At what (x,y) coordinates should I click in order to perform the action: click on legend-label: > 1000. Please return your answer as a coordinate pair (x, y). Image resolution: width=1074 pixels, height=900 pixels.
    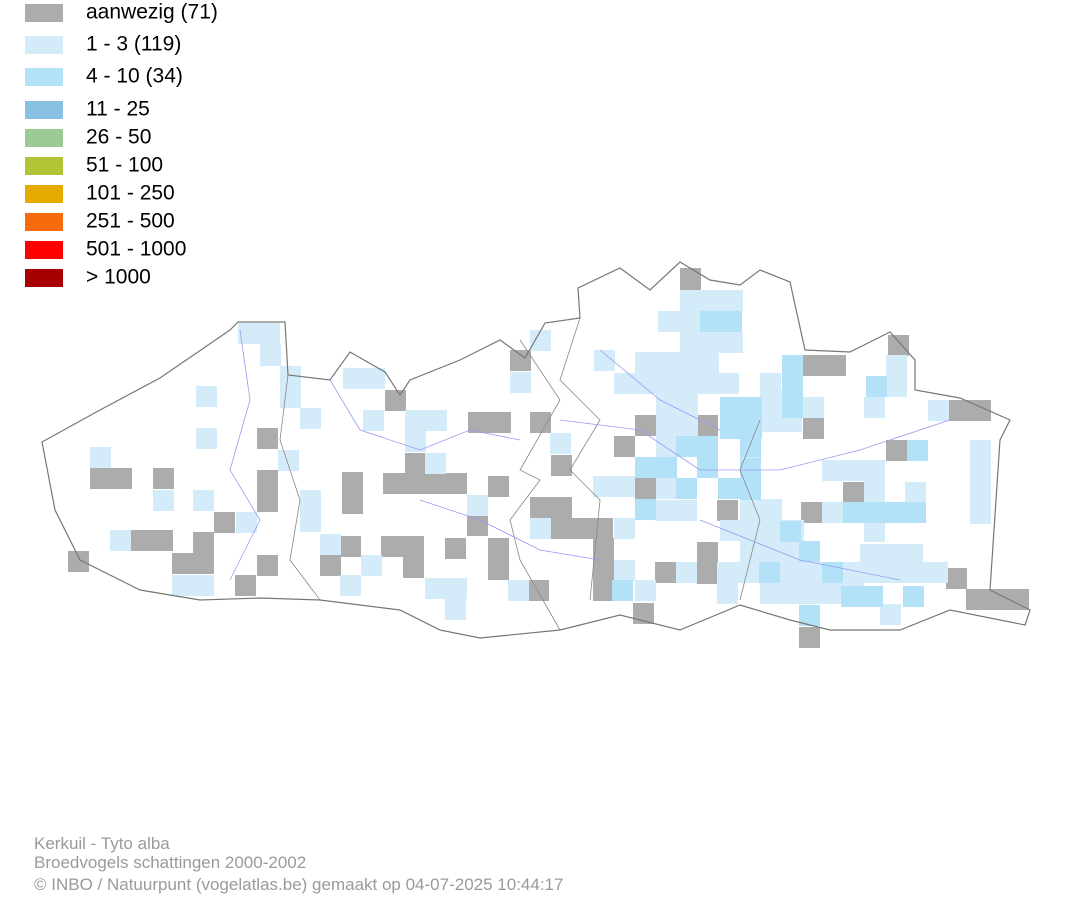
    Looking at the image, I should click on (118, 277).